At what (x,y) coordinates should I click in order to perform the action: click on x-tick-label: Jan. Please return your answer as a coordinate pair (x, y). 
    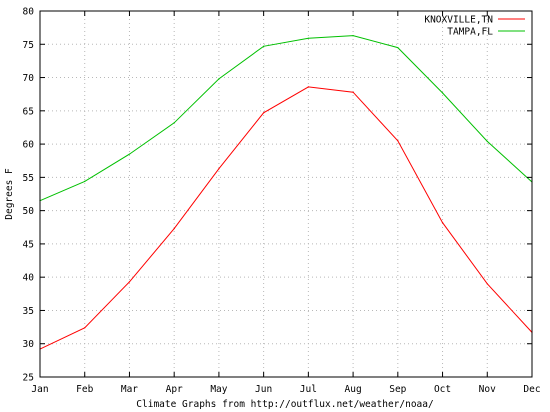
    Looking at the image, I should click on (39, 389).